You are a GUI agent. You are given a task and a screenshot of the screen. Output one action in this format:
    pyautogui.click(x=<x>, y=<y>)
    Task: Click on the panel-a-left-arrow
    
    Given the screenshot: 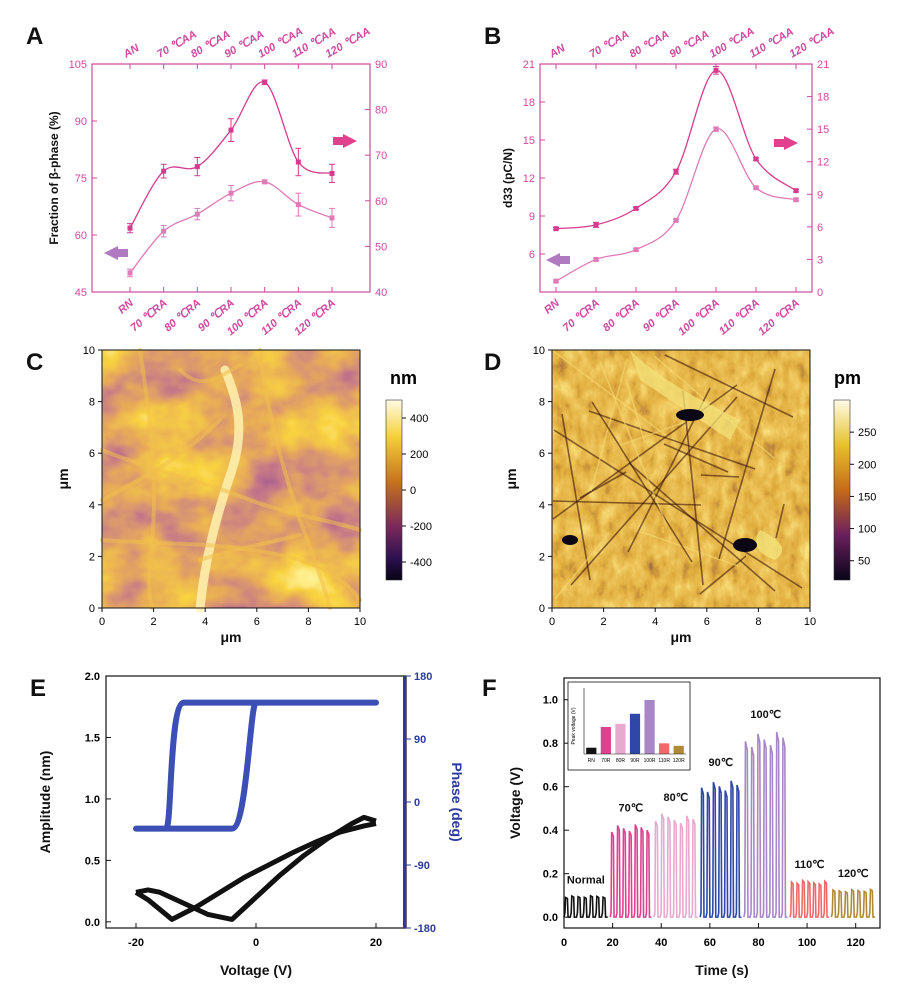 What is the action you would take?
    pyautogui.click(x=111, y=253)
    